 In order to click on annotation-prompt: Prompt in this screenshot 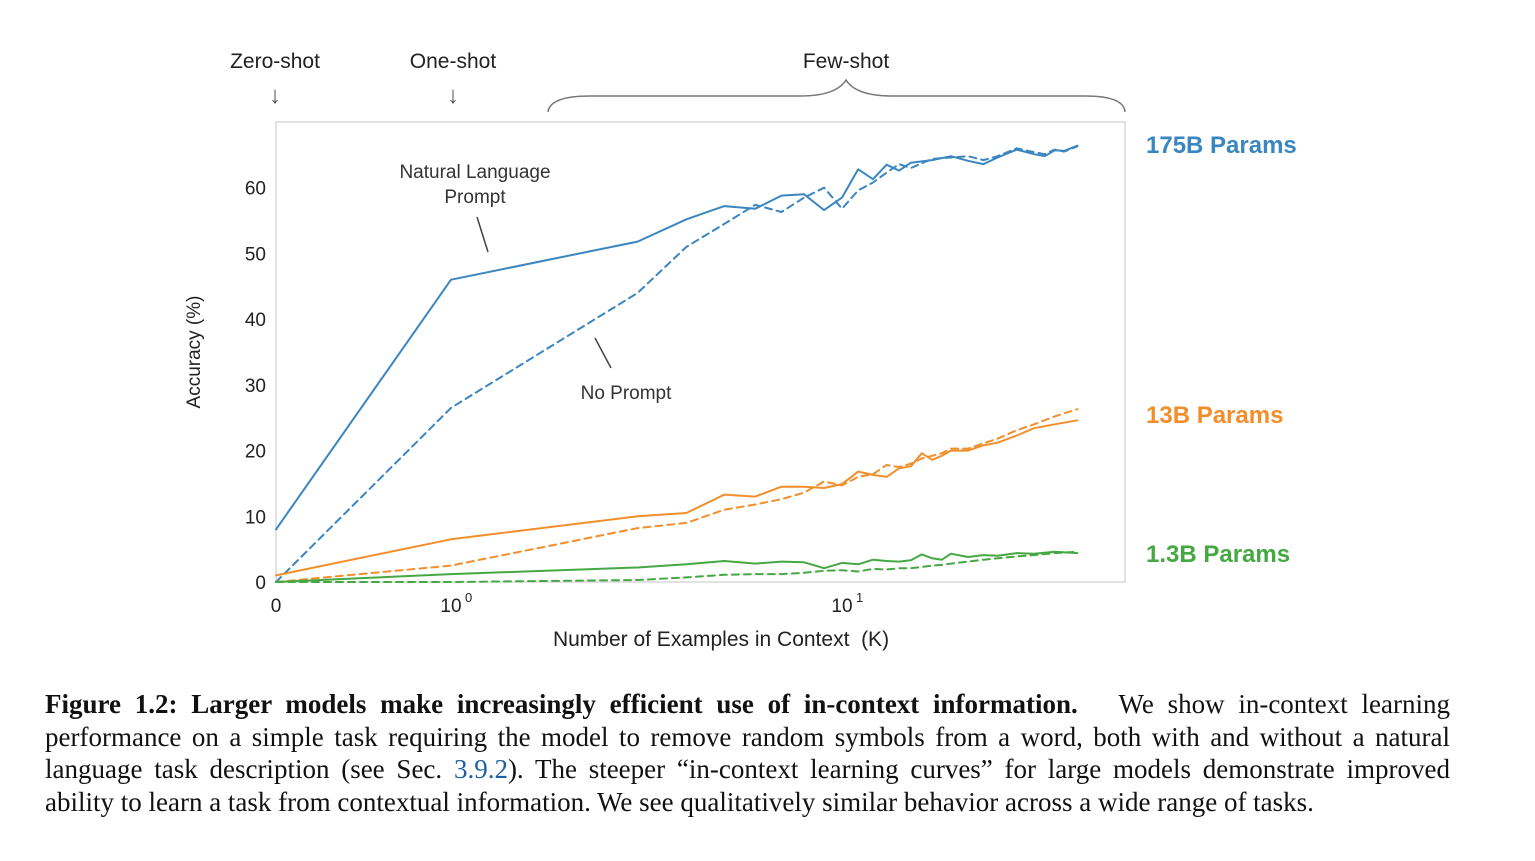, I will do `click(475, 197)`.